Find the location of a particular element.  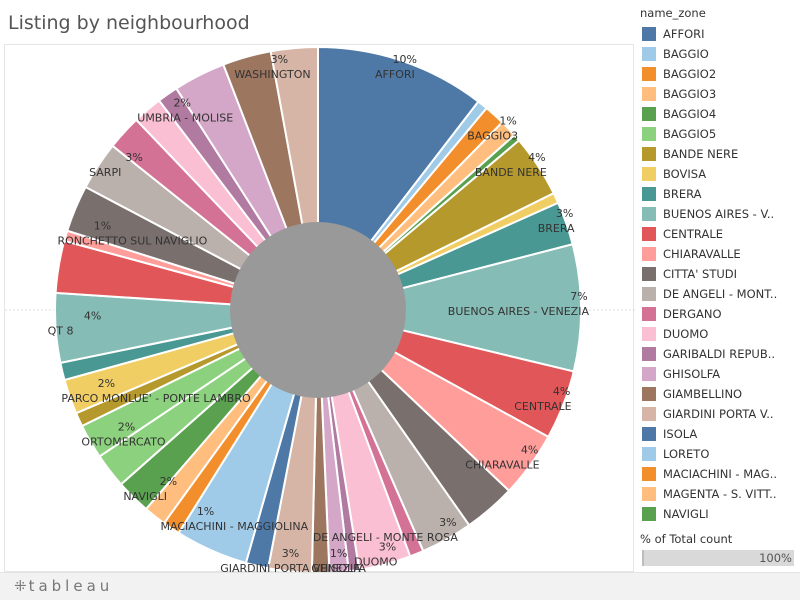

slice-name-label: BANDE NERE is located at coordinates (511, 172).